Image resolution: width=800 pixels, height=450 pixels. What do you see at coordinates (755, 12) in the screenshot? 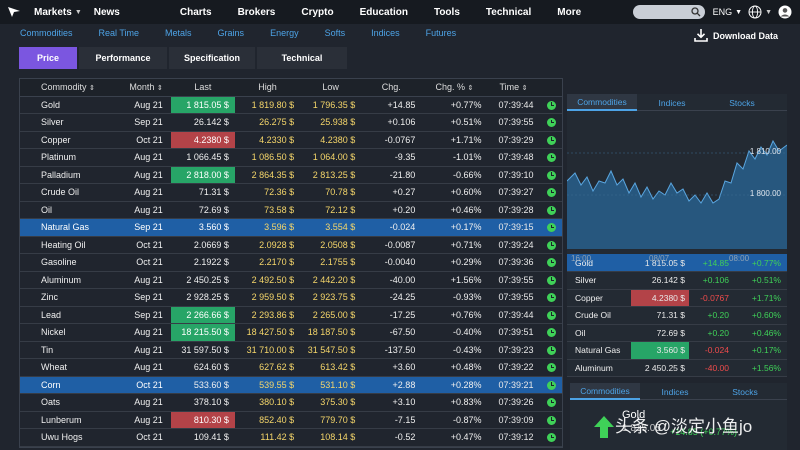
I see `globe-icon` at bounding box center [755, 12].